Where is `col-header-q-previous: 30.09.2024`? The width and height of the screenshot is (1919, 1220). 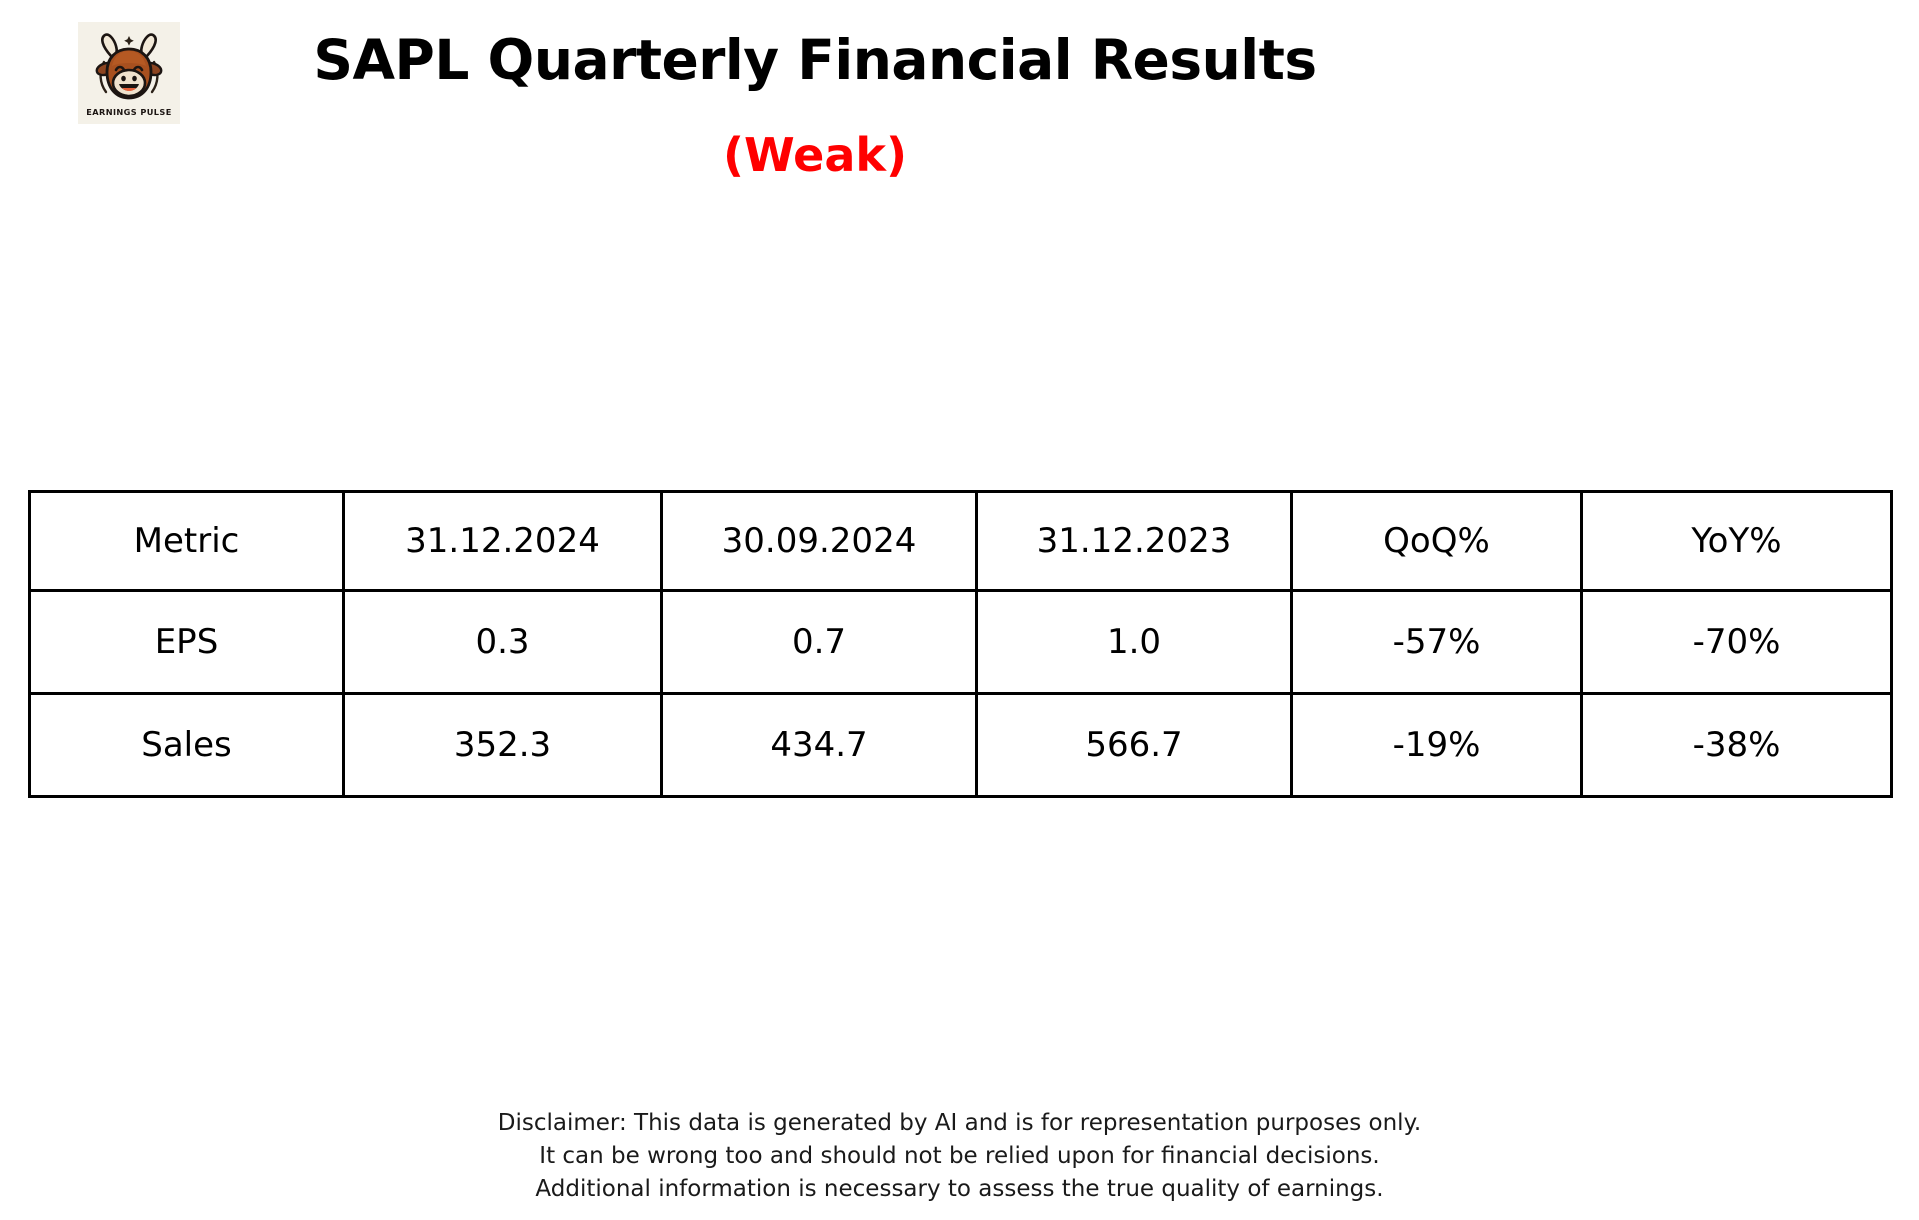
col-header-q-previous: 30.09.2024 is located at coordinates (819, 541).